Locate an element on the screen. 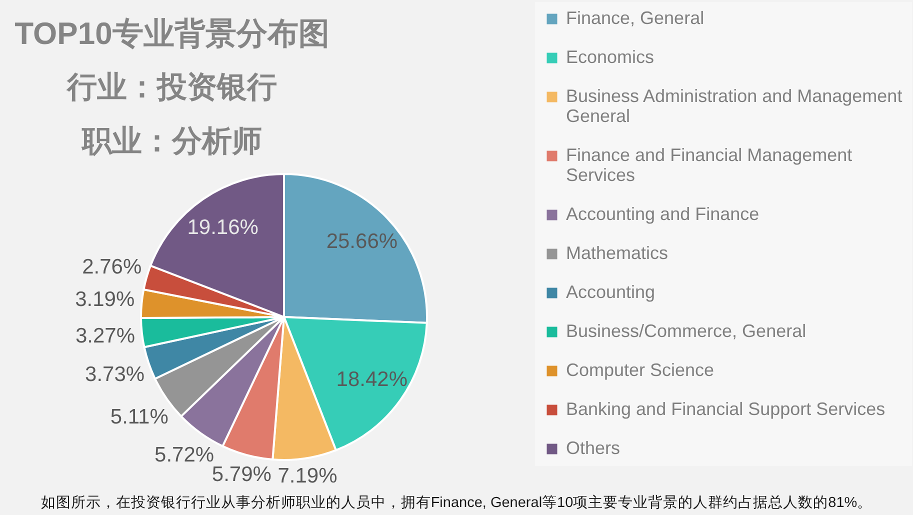 The width and height of the screenshot is (913, 515). text: 如图所示，在投资银行行业从事分析师职业的人员中，拥有Finance, General等10项主要专业背景的人群约占据总人数的81%。 is located at coordinates (456, 502).